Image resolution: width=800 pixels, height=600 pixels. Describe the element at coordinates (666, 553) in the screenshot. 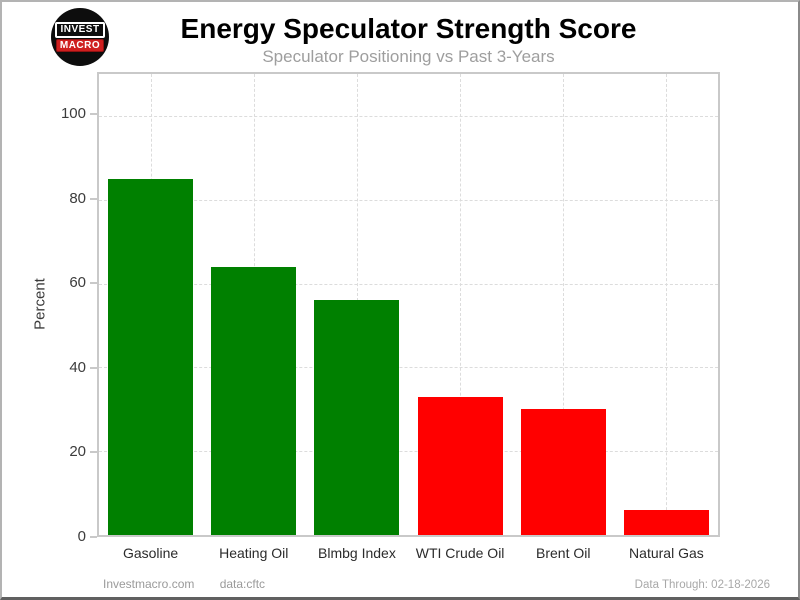

I see `x-tick-label: Natural Gas` at that location.